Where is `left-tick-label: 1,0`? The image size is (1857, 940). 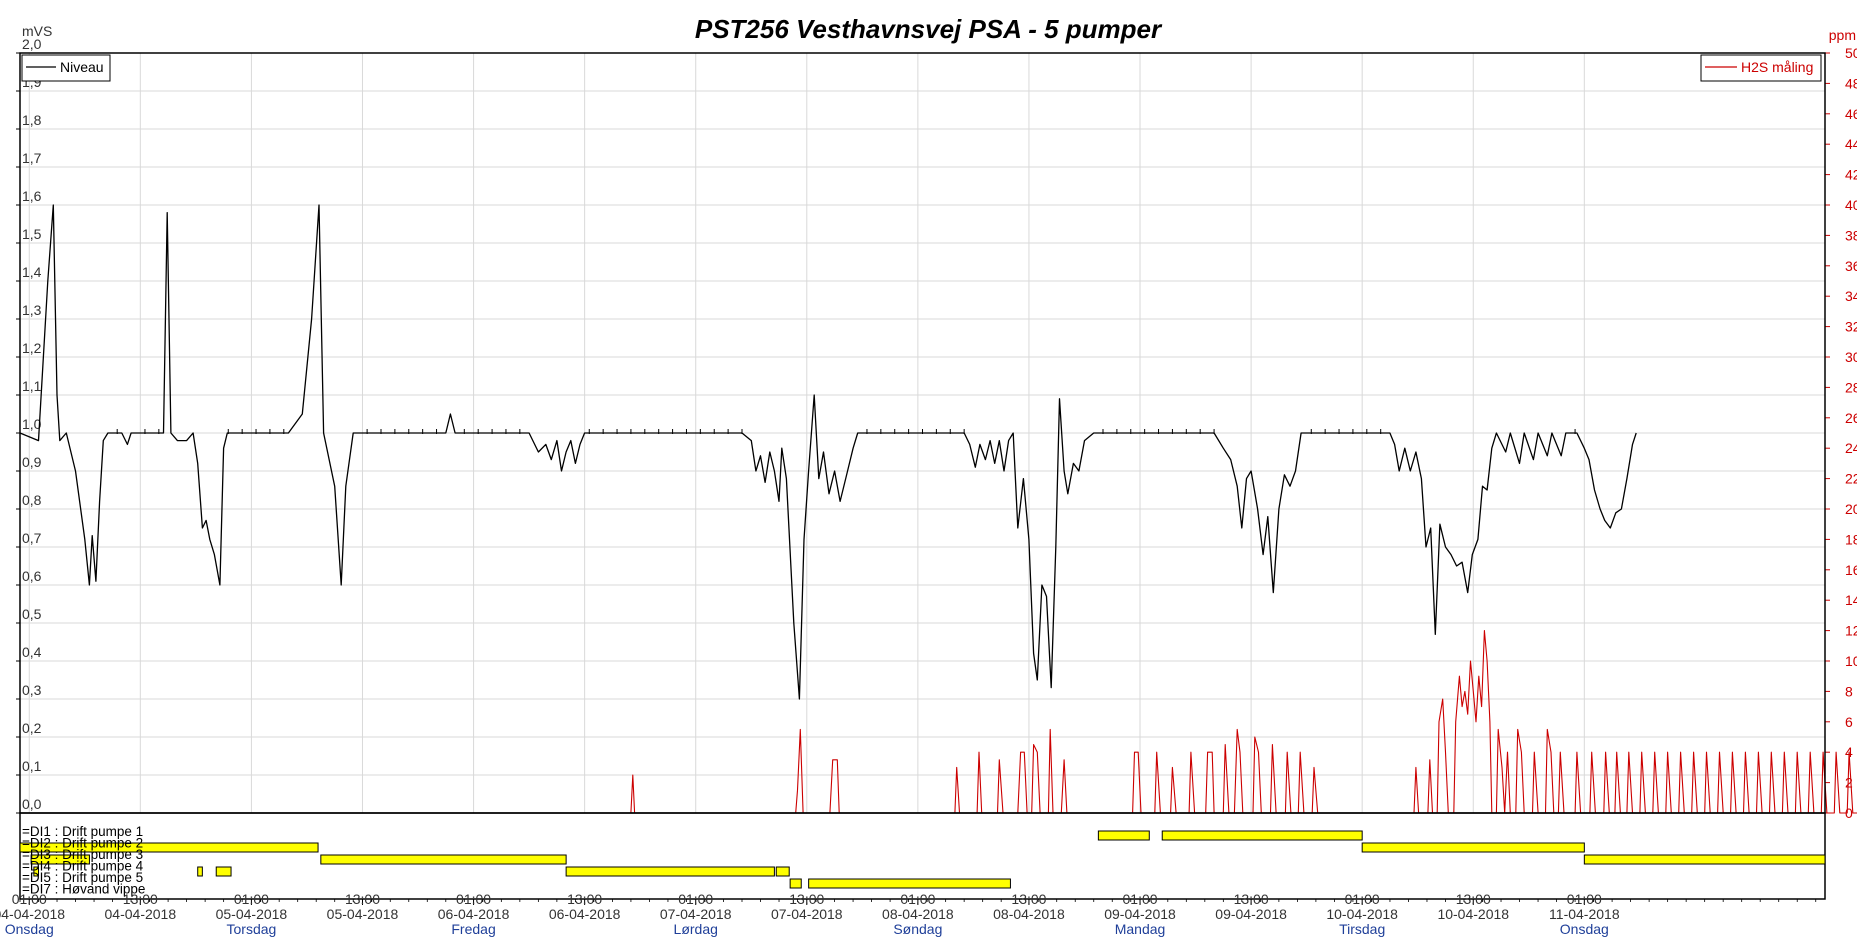
left-tick-label: 1,0 is located at coordinates (32, 424).